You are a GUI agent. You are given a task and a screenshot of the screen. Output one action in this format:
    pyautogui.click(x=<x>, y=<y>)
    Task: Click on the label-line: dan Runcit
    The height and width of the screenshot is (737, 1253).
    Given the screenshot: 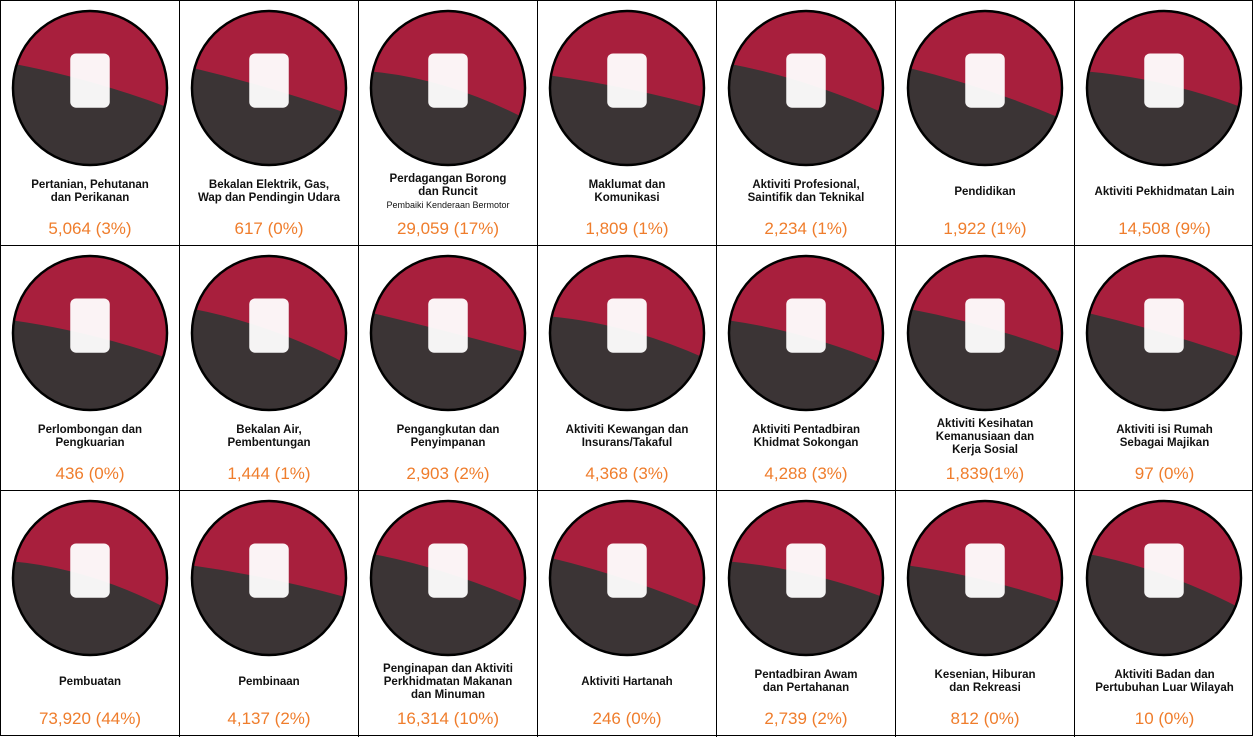 What is the action you would take?
    pyautogui.click(x=448, y=192)
    